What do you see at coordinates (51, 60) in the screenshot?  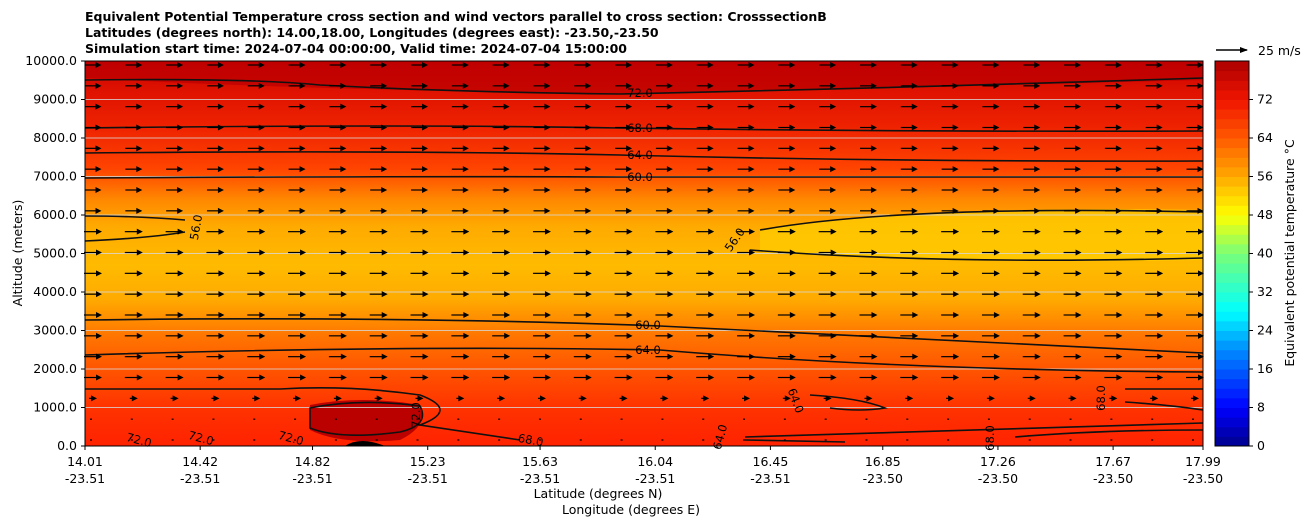 I see `y-tick-label: 10000.0` at bounding box center [51, 60].